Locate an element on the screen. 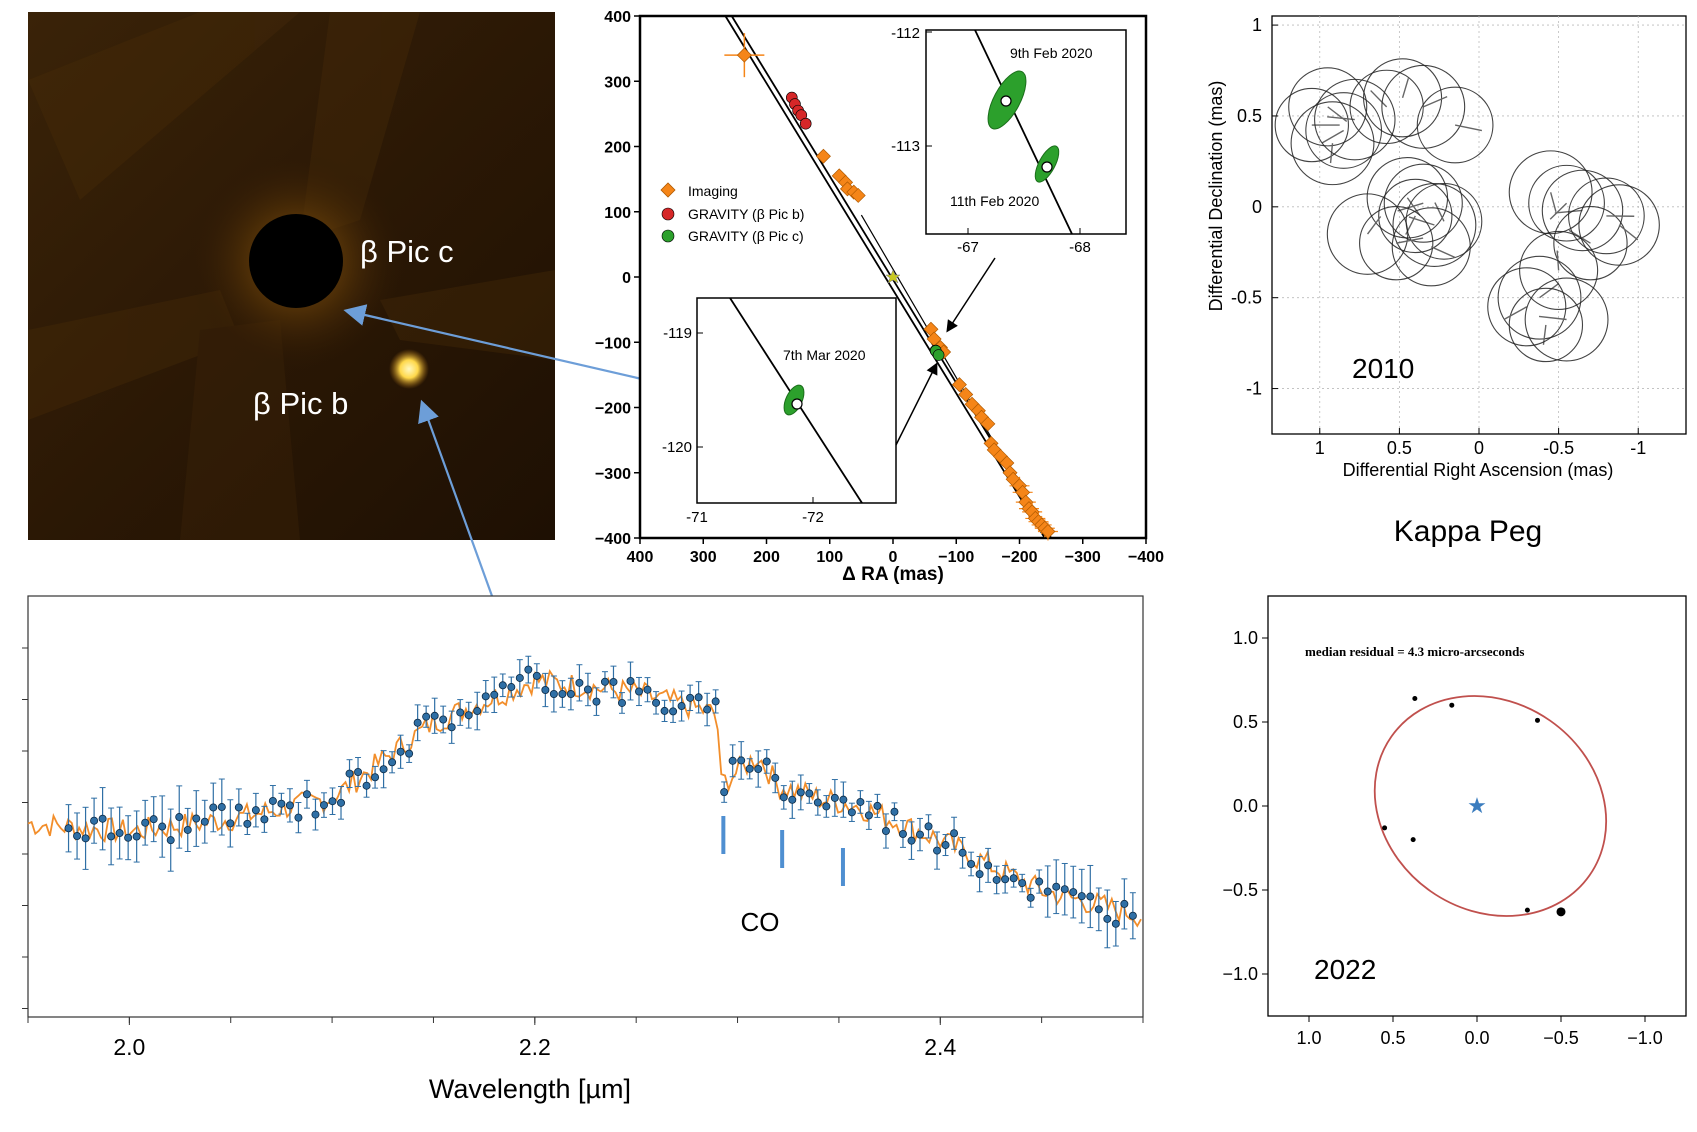  astro-ytick-label: 0 is located at coordinates (626, 278).